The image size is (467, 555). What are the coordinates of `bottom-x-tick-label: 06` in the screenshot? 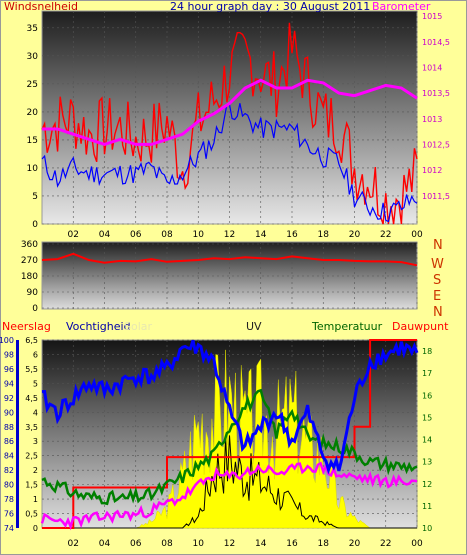 It's located at (136, 544).